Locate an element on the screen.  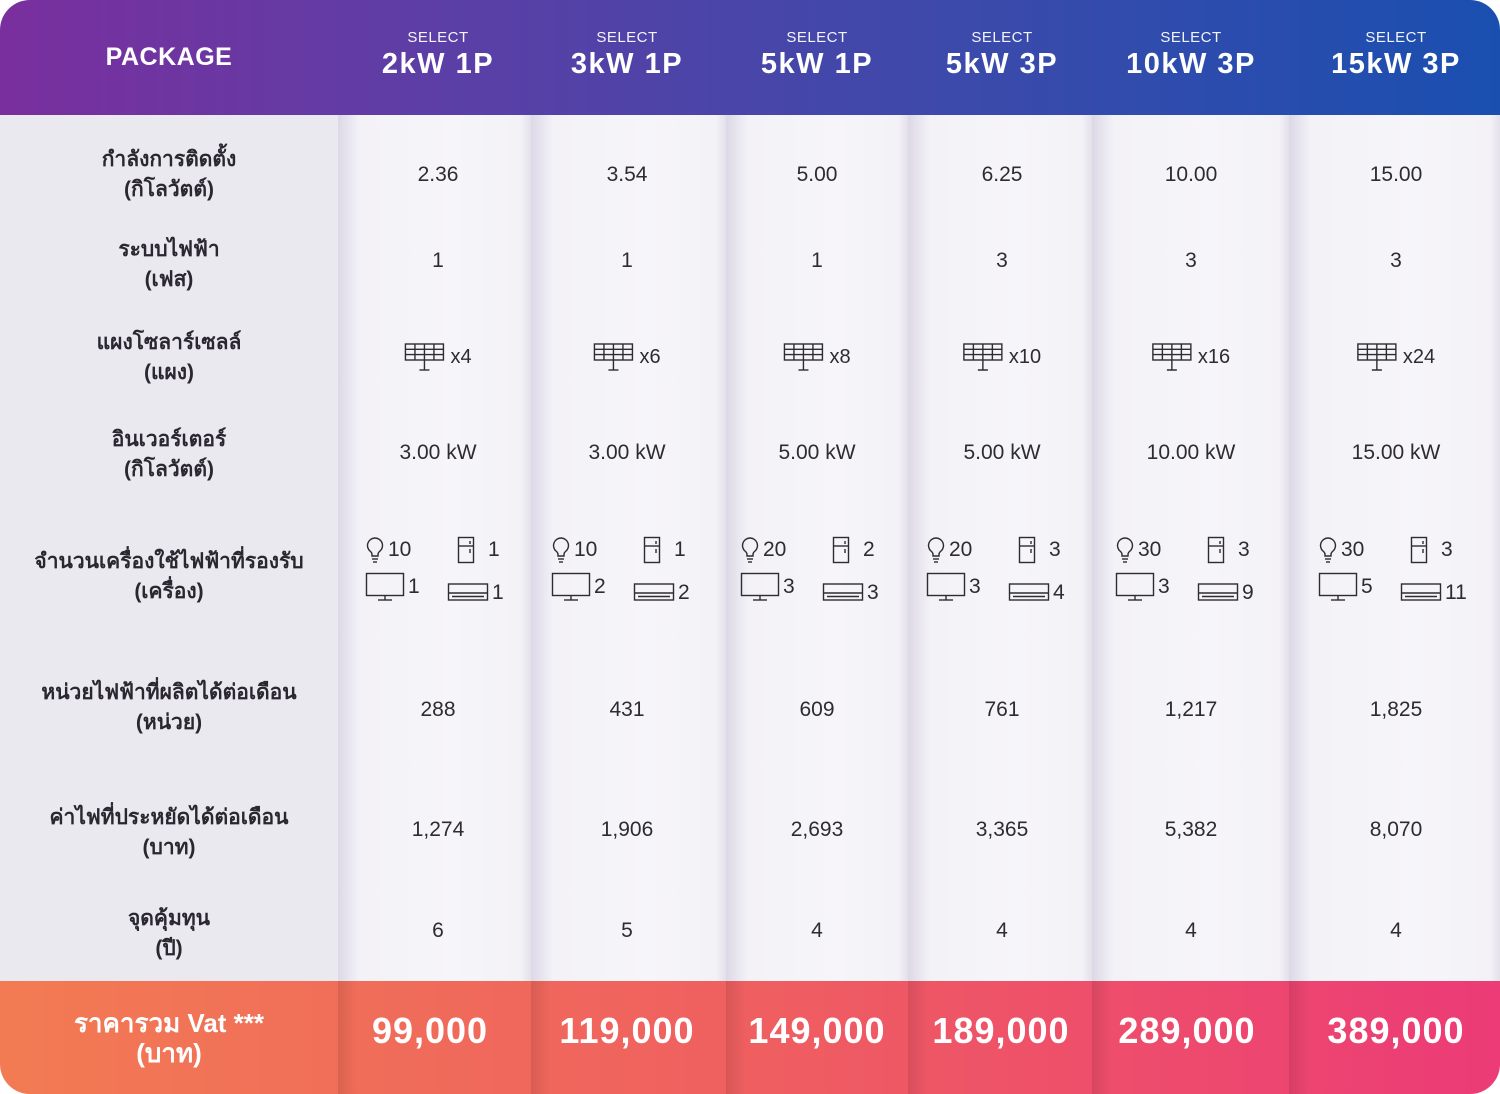
package-name: 5kW 3P is located at coordinates (1002, 63).